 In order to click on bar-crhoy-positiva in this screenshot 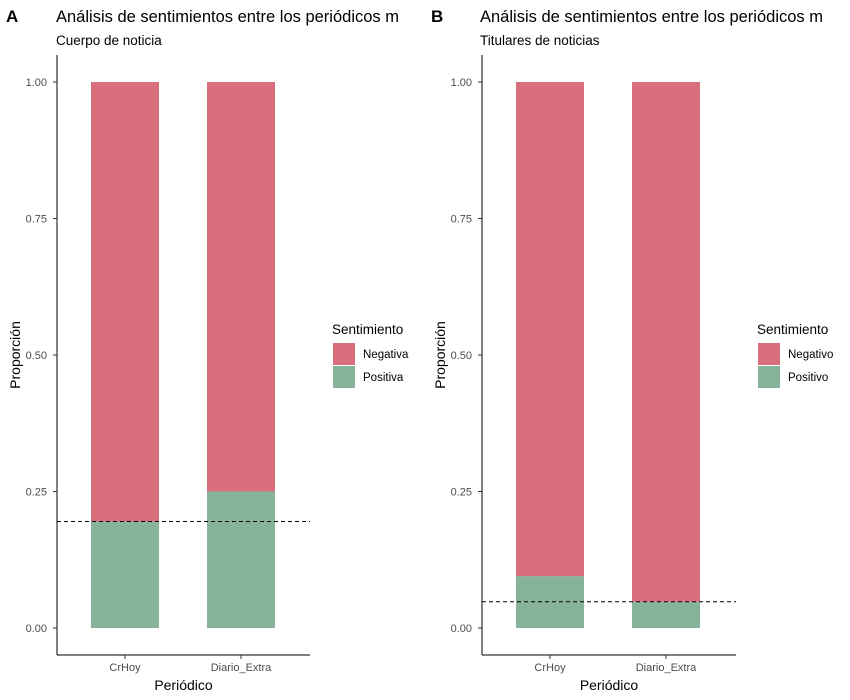, I will do `click(125, 574)`.